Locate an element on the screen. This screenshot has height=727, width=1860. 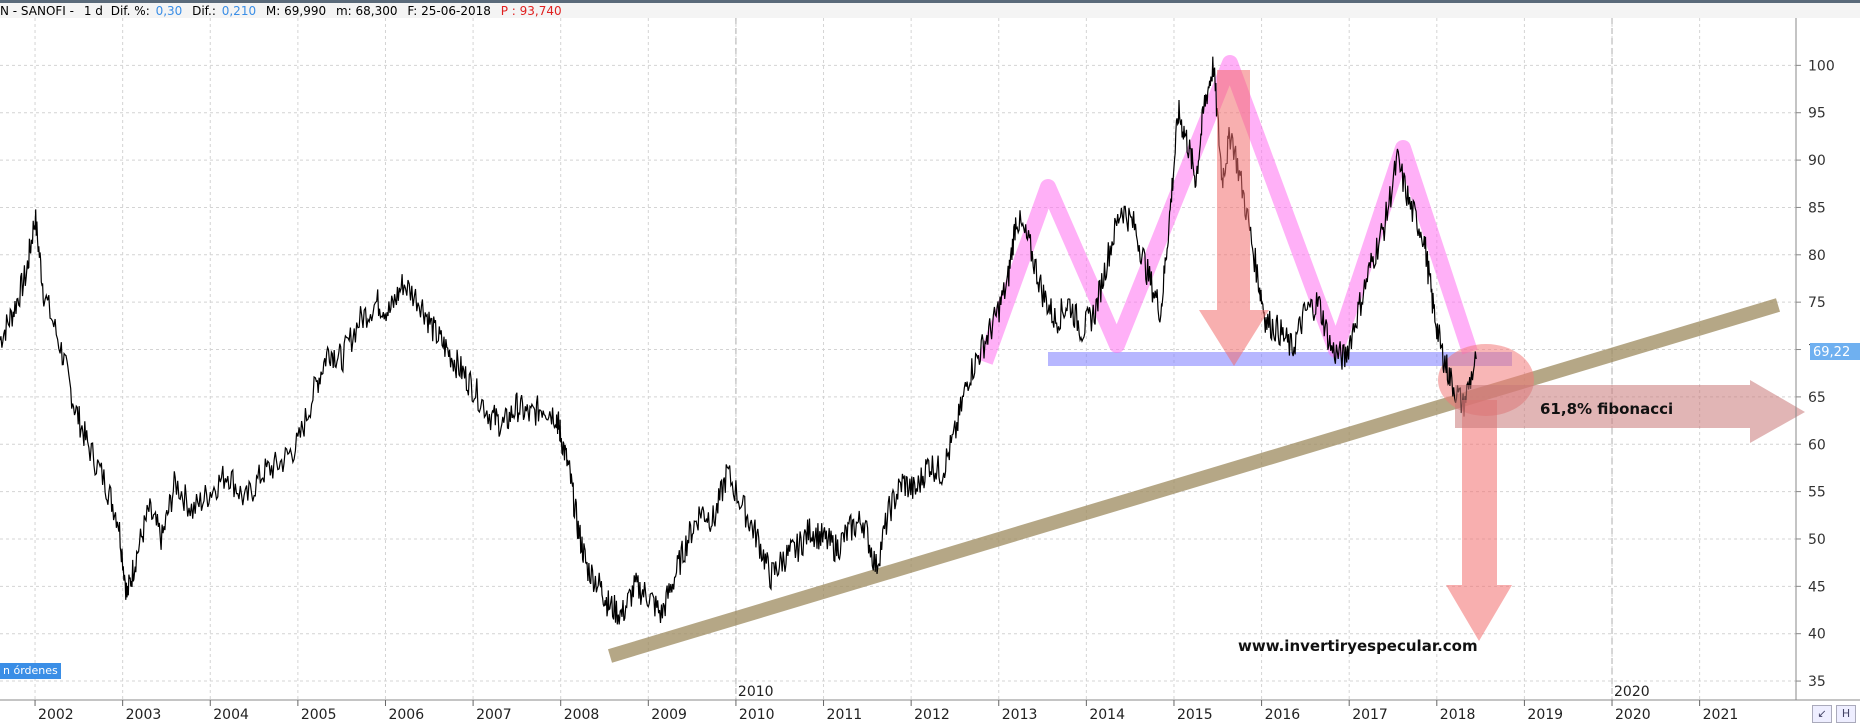
y-tick-label: 50 is located at coordinates (1817, 540).